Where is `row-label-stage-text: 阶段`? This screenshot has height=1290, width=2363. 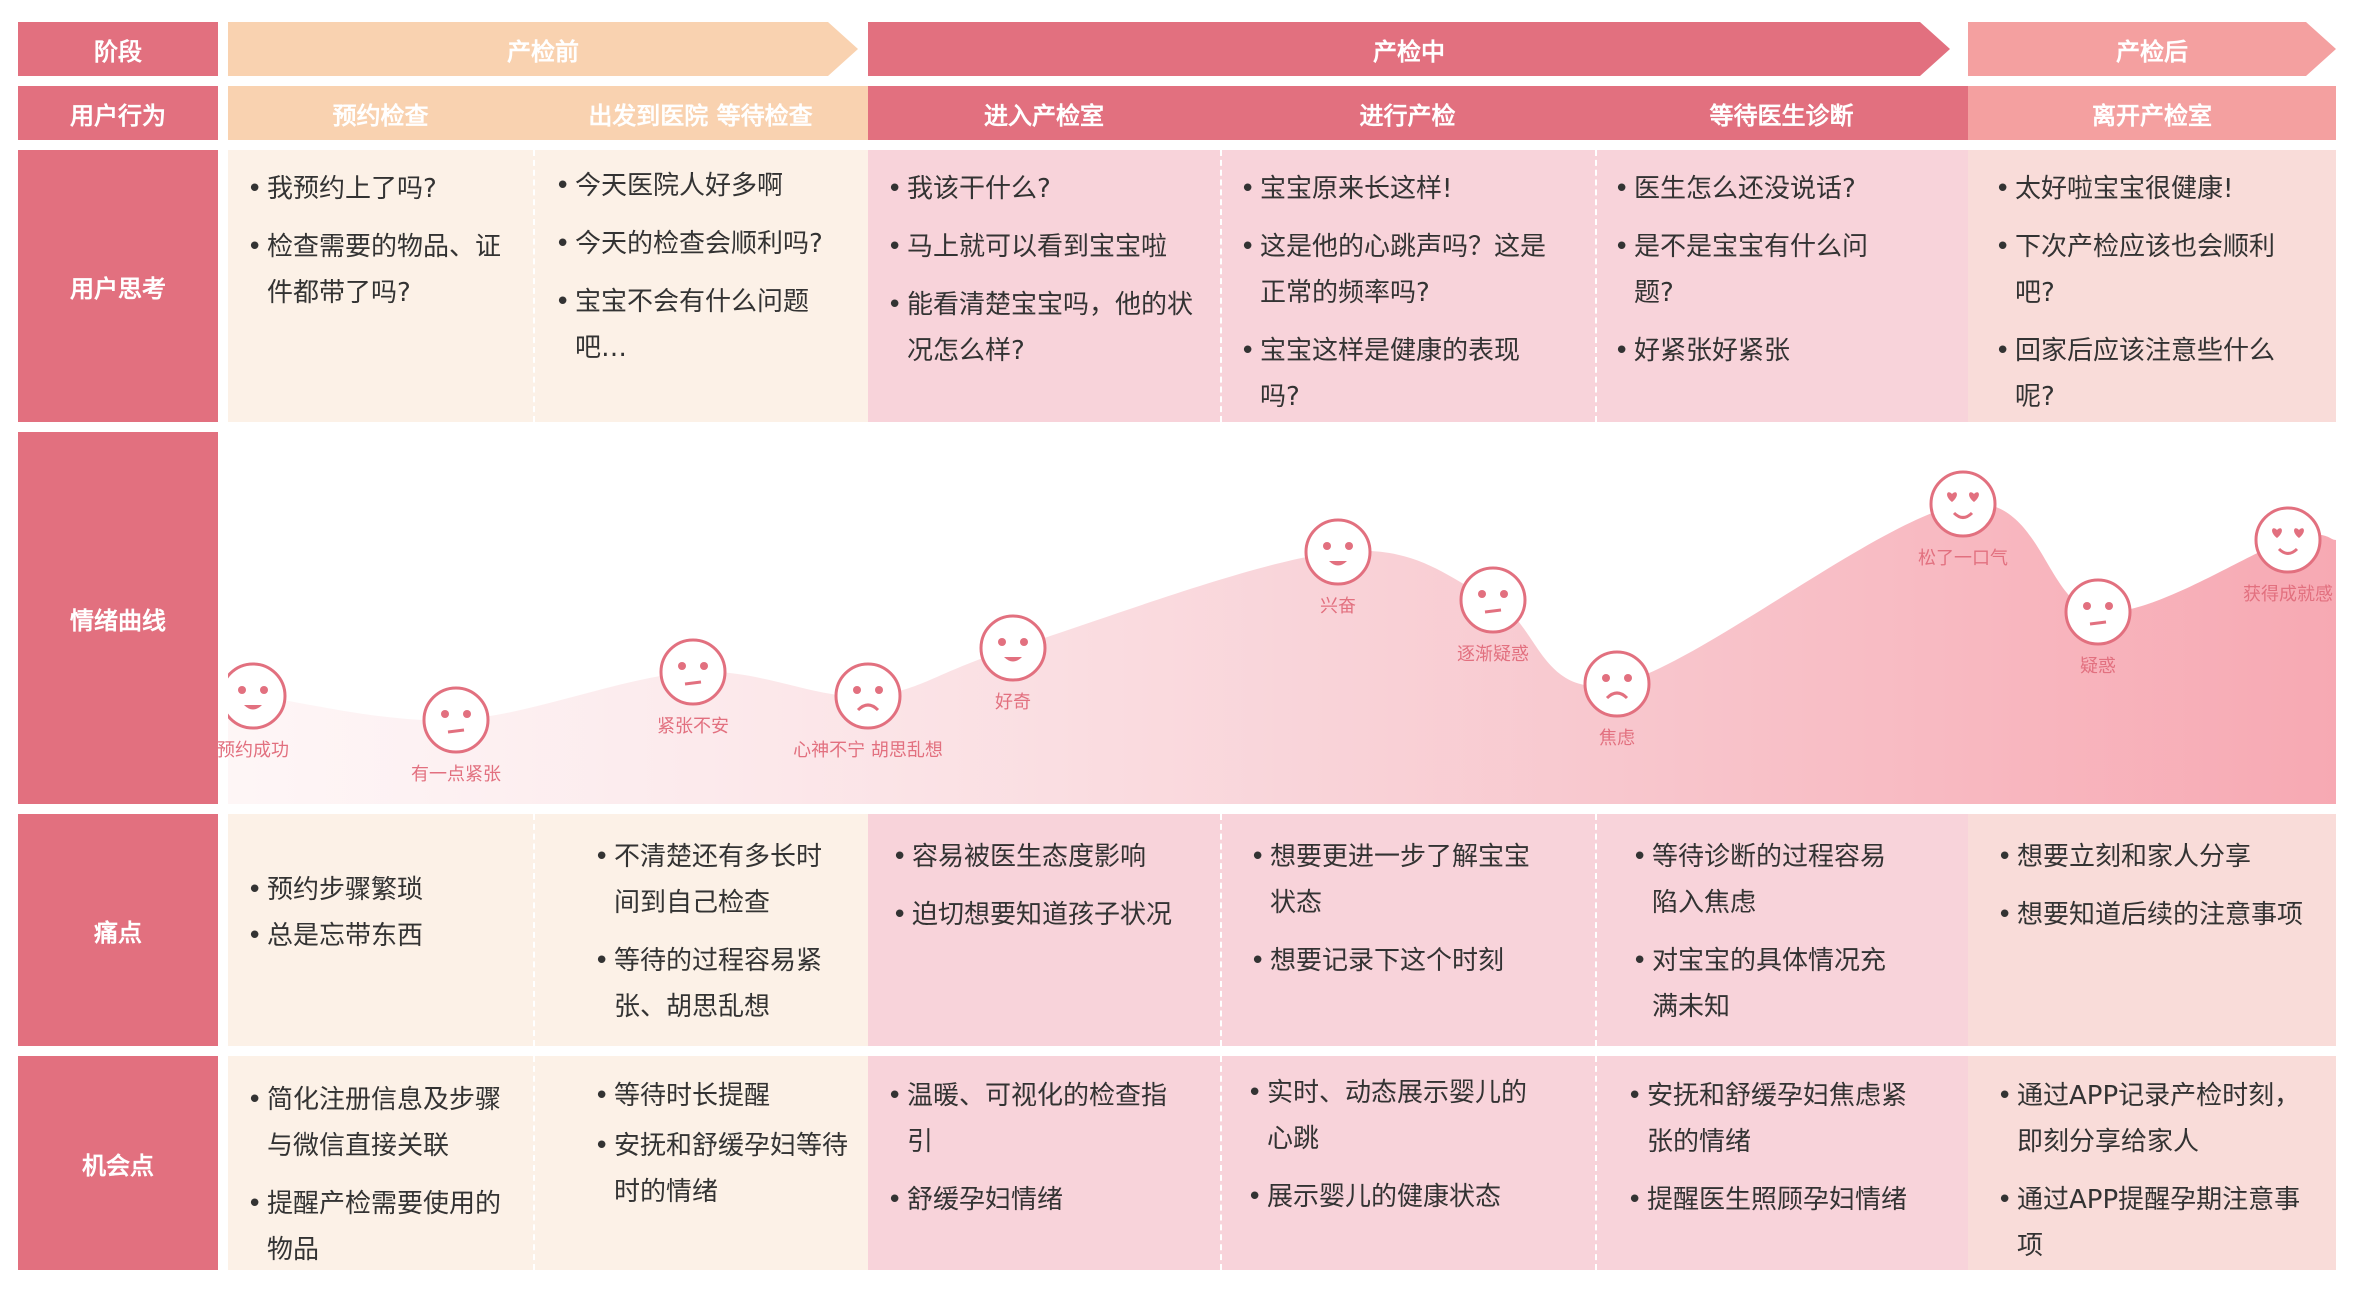
row-label-stage-text: 阶段 is located at coordinates (118, 51).